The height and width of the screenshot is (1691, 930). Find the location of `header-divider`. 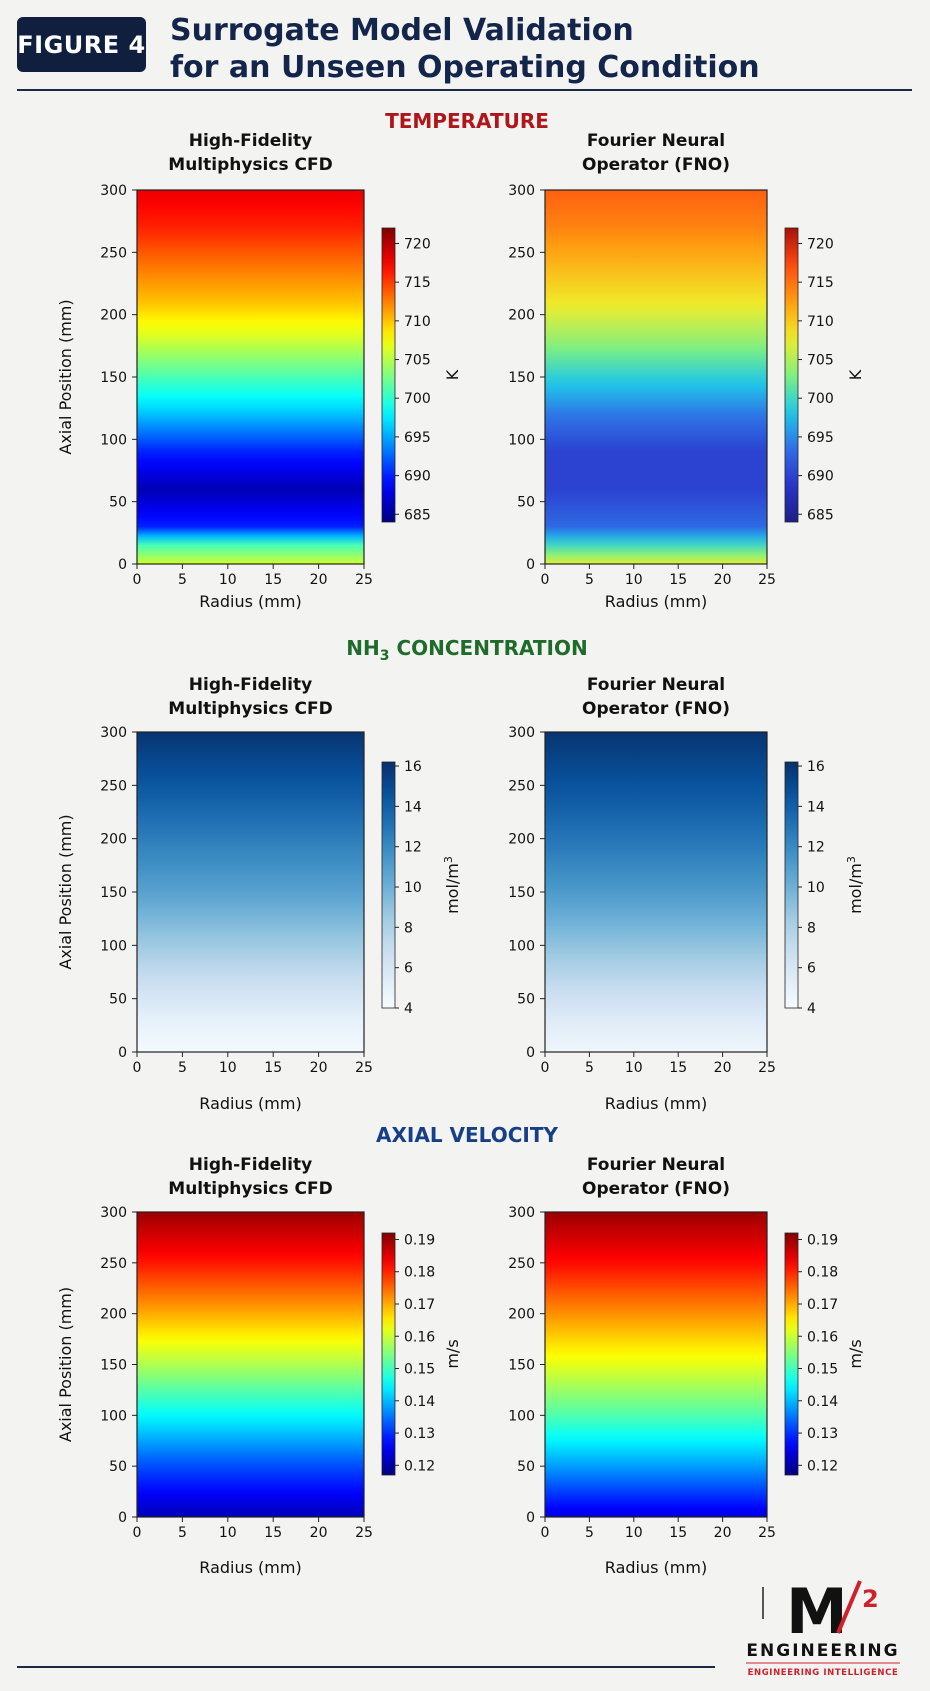

header-divider is located at coordinates (464, 90).